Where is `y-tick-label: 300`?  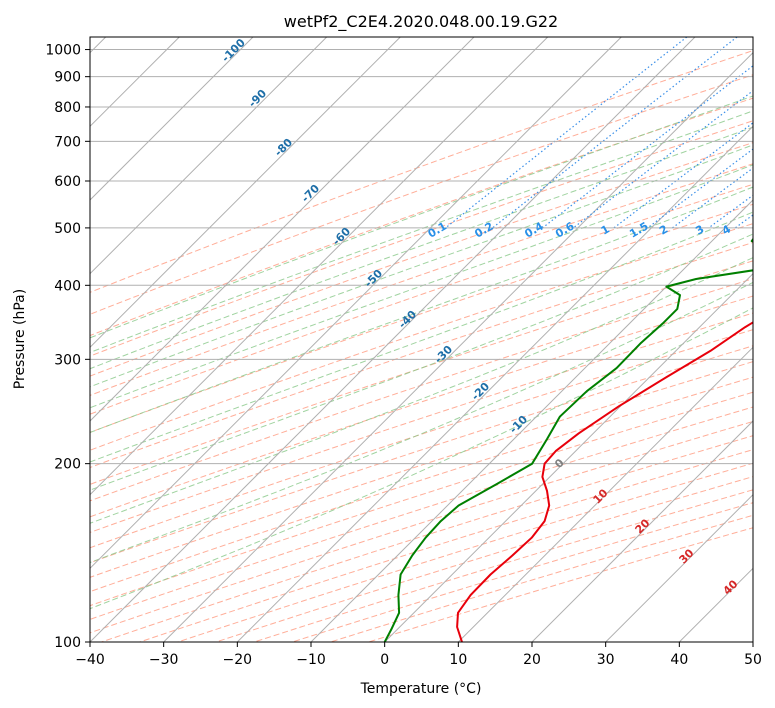 y-tick-label: 300 is located at coordinates (67, 360).